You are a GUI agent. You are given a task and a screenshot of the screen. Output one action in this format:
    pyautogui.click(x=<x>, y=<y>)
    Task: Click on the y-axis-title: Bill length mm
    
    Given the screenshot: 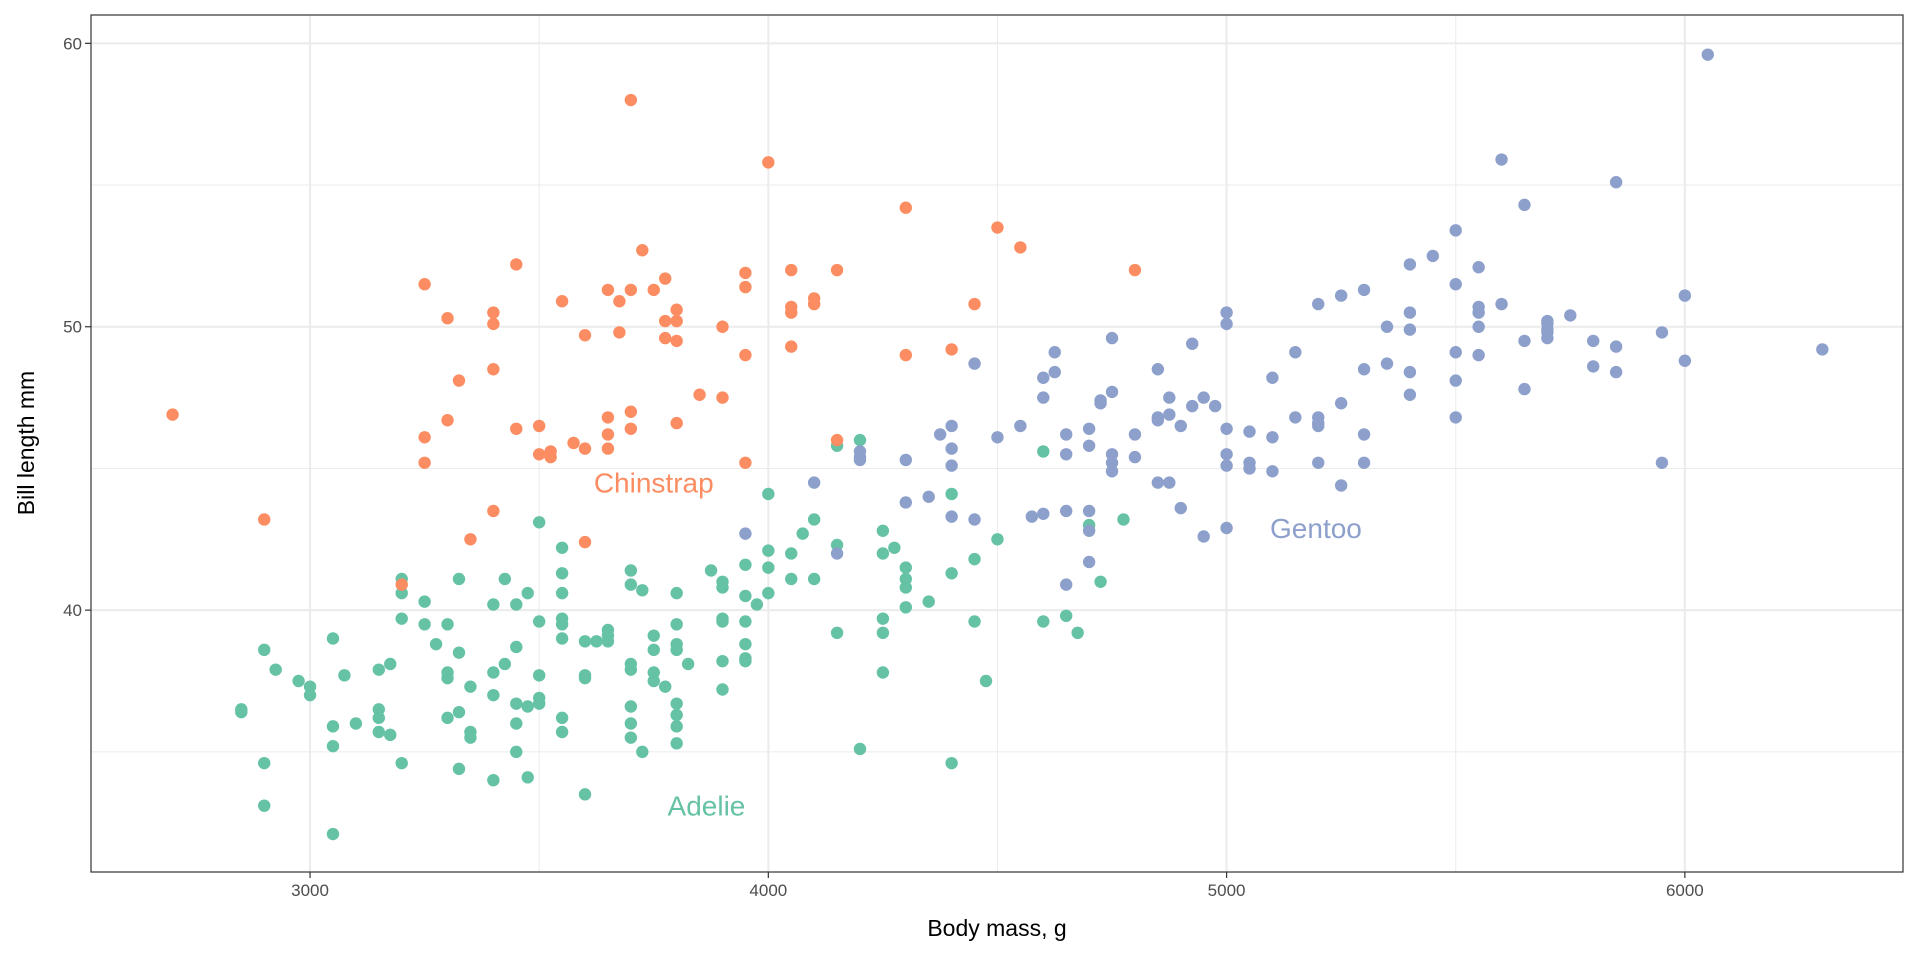 What is the action you would take?
    pyautogui.click(x=26, y=443)
    